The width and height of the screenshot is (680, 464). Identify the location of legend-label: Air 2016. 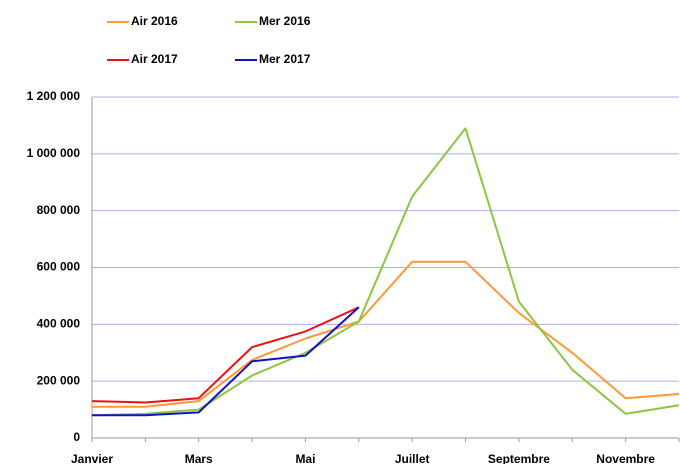
(154, 21).